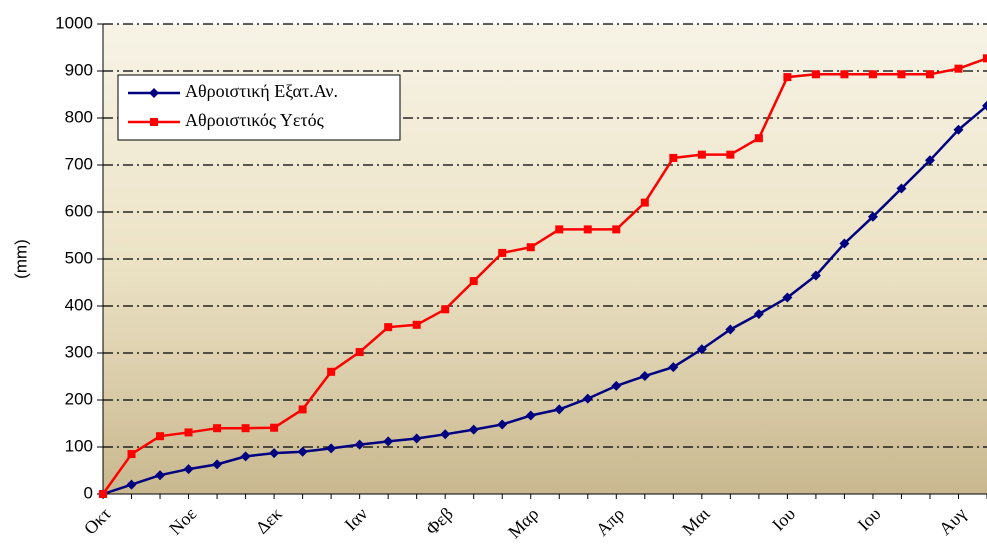 The height and width of the screenshot is (556, 987). What do you see at coordinates (20, 259) in the screenshot?
I see `y-axis-label: (mm)` at bounding box center [20, 259].